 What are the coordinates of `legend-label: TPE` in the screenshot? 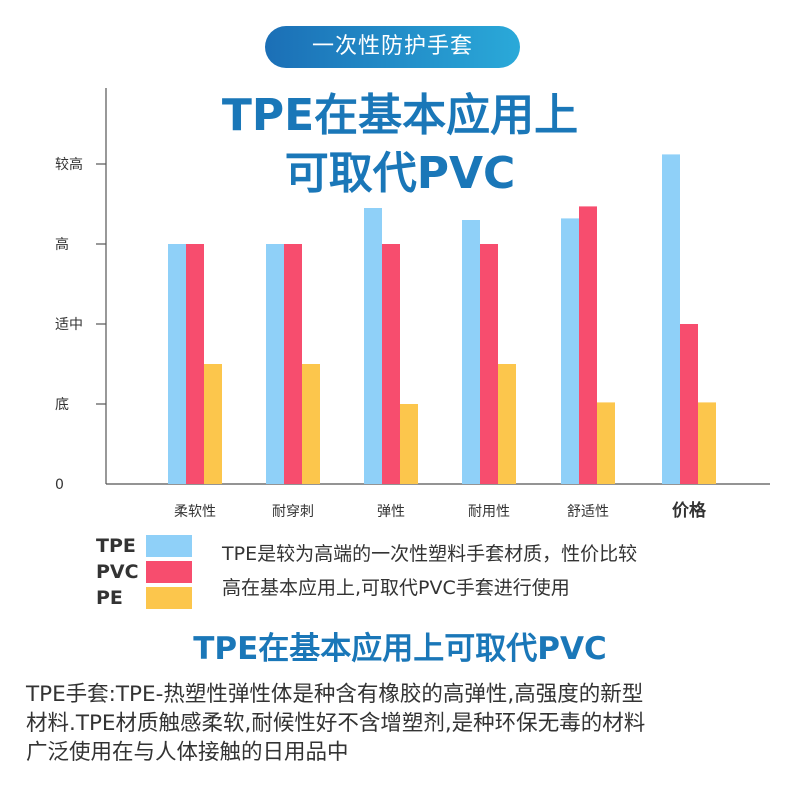 It's located at (116, 546).